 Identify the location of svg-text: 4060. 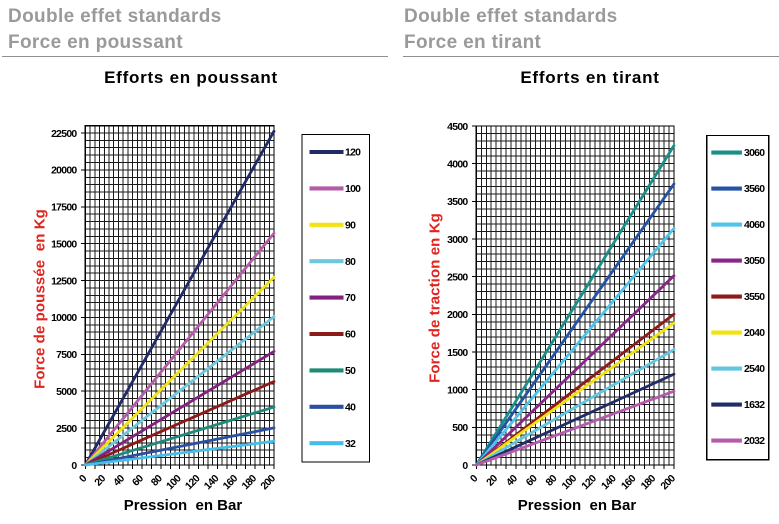
(754, 225).